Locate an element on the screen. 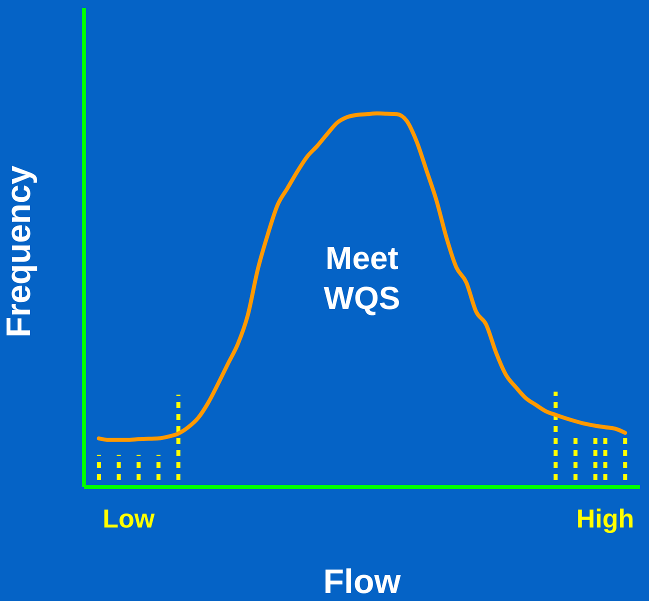 The image size is (649, 601). x-tick-label: High is located at coordinates (605, 518).